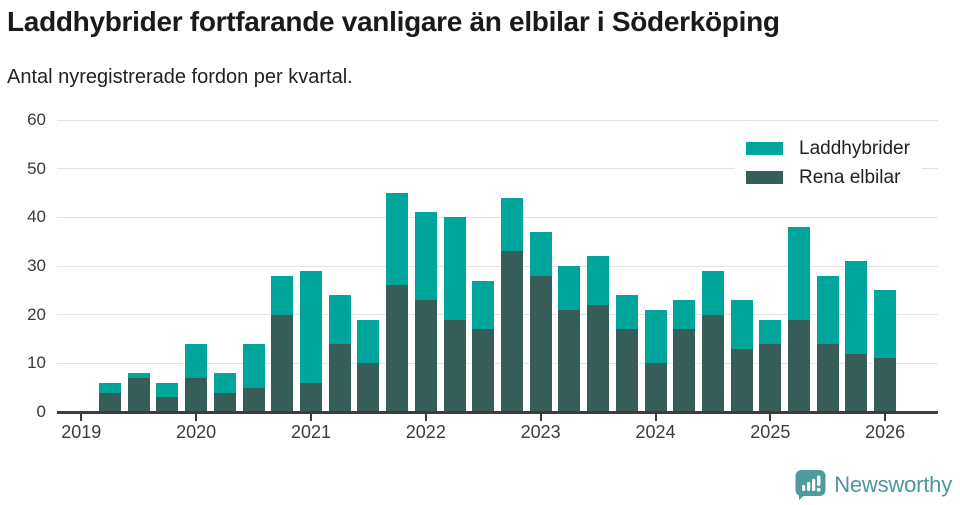 This screenshot has width=960, height=505. I want to click on y-axis-tick-label: 50, so click(36, 168).